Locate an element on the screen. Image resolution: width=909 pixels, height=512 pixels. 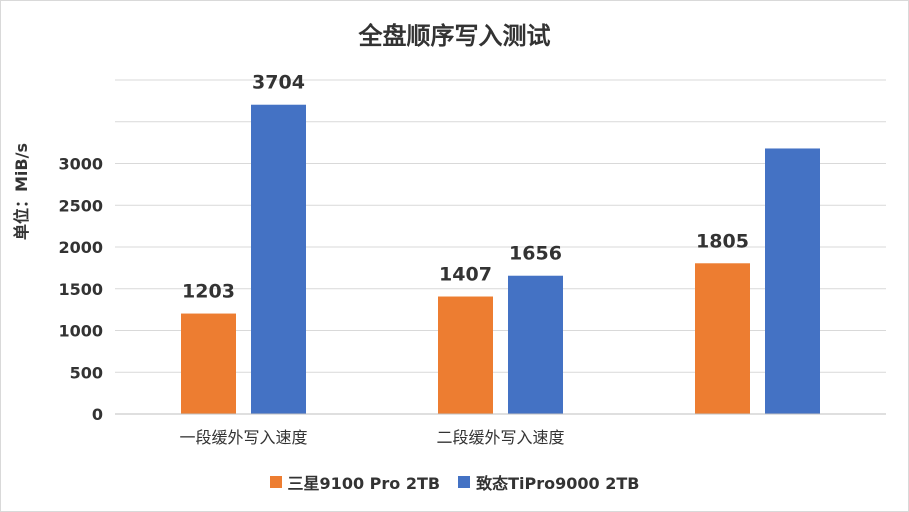
y-tick-label: 2500 is located at coordinates (80, 205).